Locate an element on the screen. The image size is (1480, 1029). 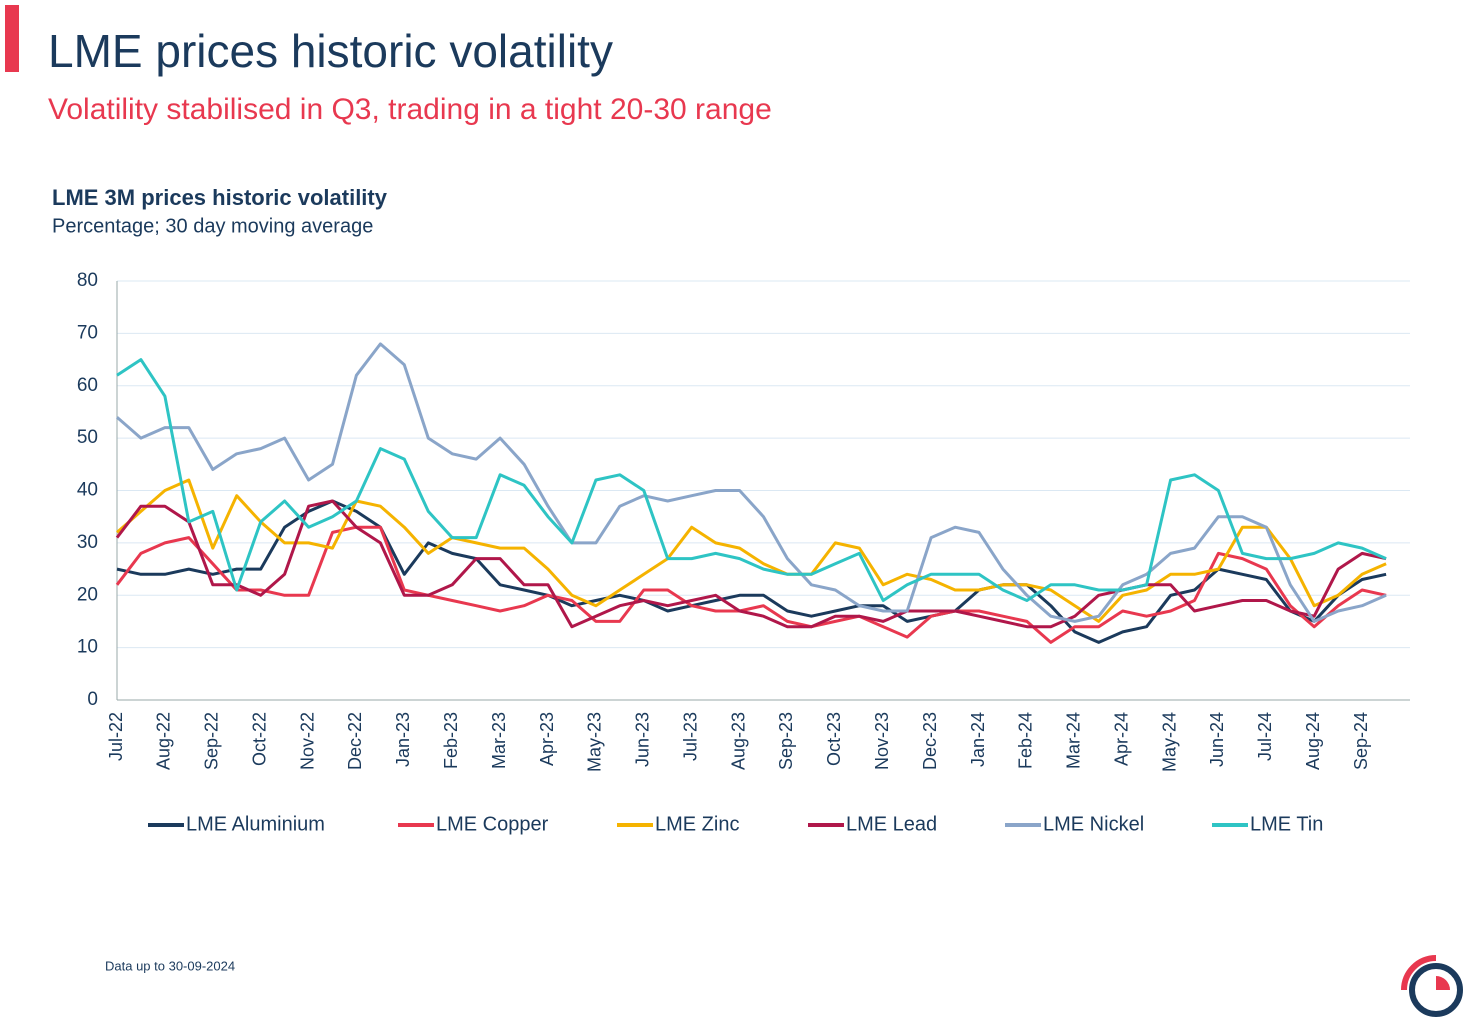
x-tick-label: Sep-24 is located at coordinates (1361, 741).